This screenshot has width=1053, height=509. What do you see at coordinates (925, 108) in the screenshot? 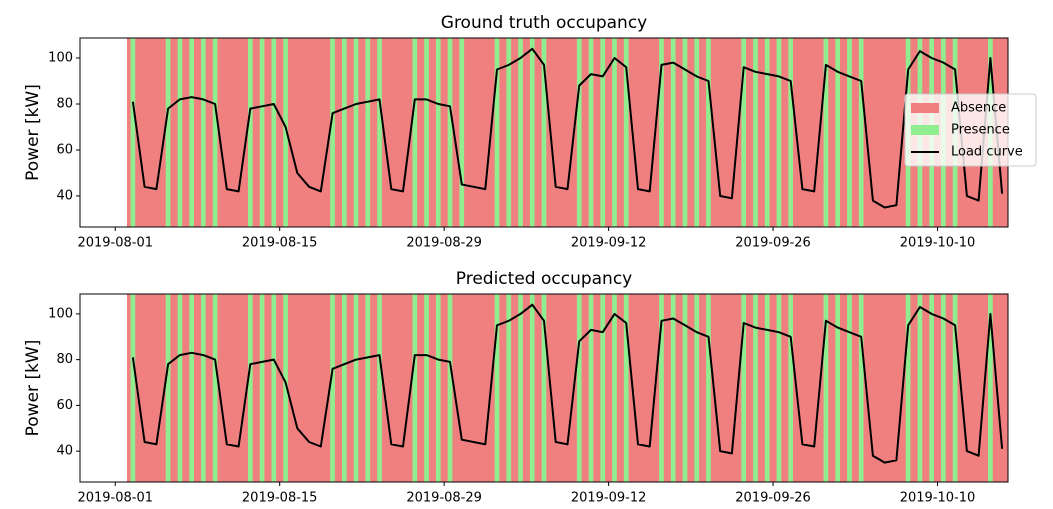
I see `legend-swatch` at bounding box center [925, 108].